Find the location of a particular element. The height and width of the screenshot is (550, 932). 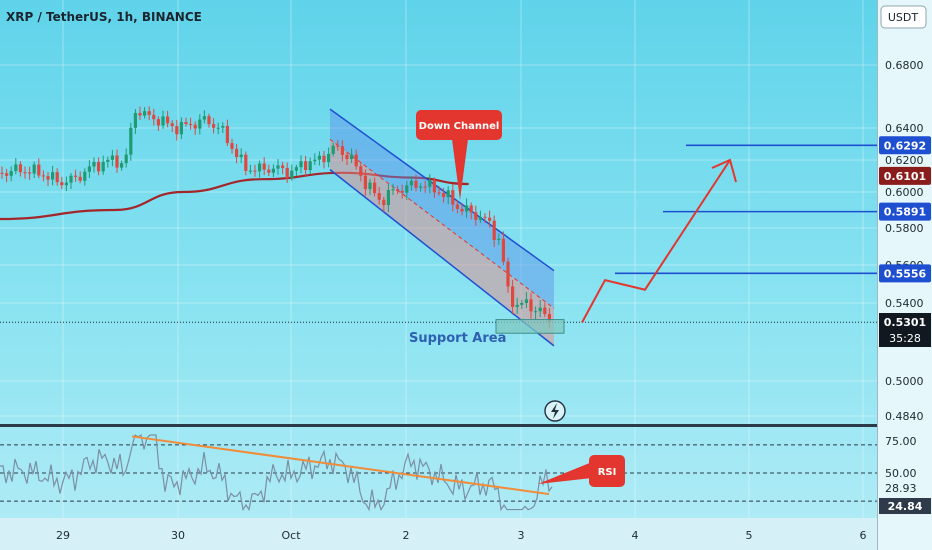

price-badge-label: 0.5556 is located at coordinates (905, 273).